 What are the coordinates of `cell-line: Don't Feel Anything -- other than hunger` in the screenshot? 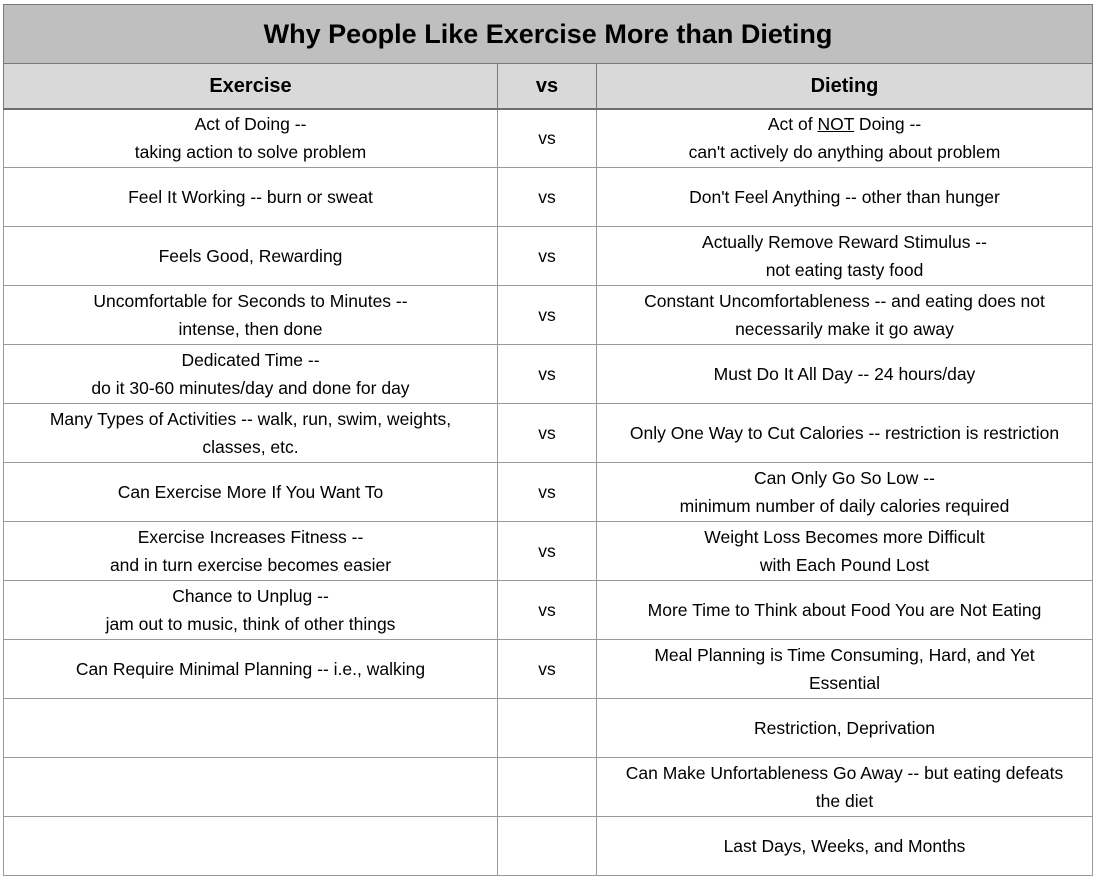 It's located at (844, 197).